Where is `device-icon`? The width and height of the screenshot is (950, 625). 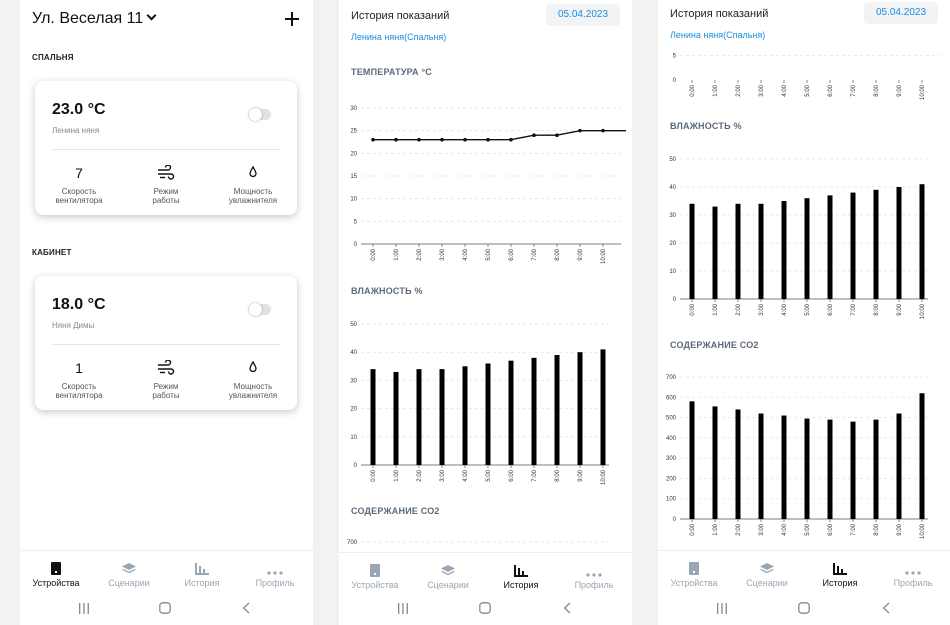
device-icon is located at coordinates (694, 568).